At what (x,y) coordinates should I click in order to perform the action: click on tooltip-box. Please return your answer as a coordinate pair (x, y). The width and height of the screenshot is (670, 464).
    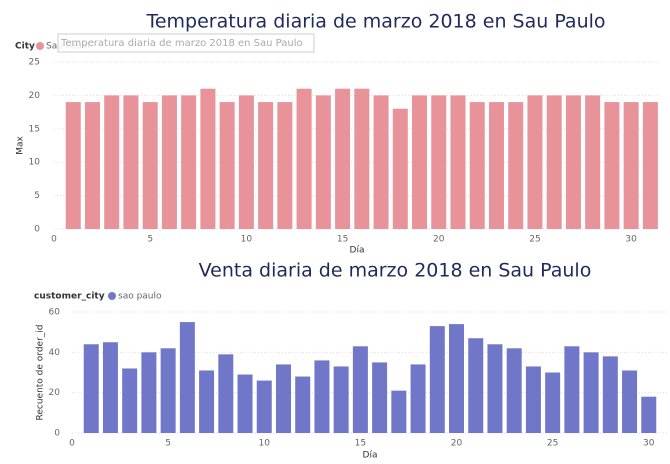
    Looking at the image, I should click on (186, 43).